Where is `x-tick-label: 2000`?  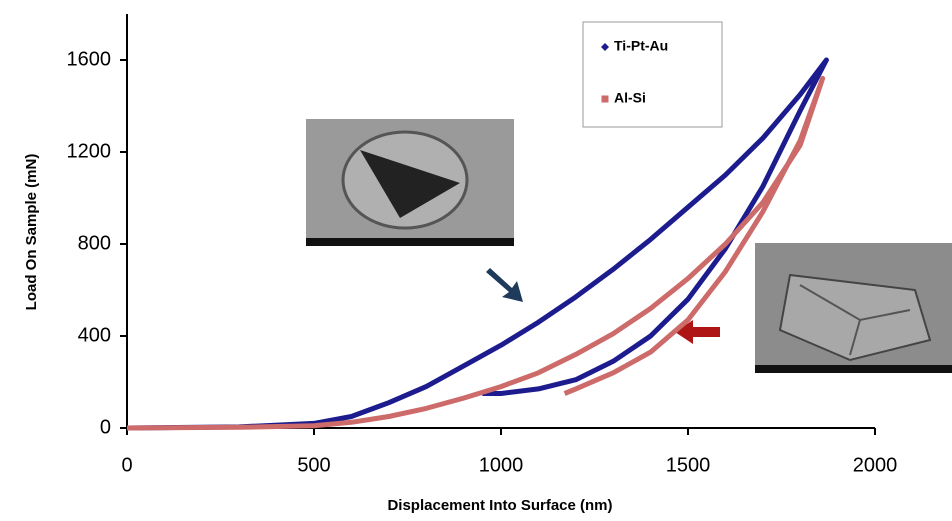 x-tick-label: 2000 is located at coordinates (875, 465).